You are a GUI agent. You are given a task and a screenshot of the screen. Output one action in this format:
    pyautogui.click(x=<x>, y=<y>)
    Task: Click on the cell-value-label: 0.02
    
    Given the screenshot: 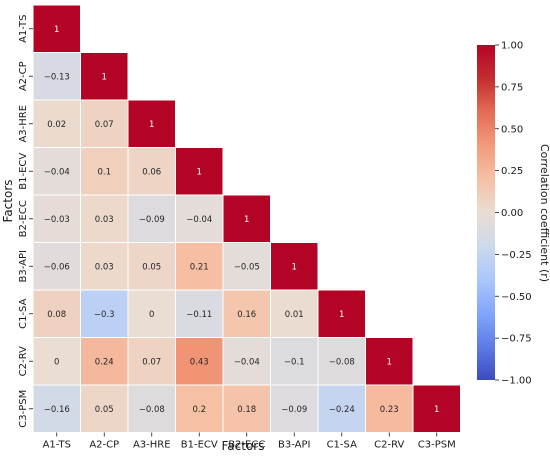 What is the action you would take?
    pyautogui.click(x=56, y=125)
    